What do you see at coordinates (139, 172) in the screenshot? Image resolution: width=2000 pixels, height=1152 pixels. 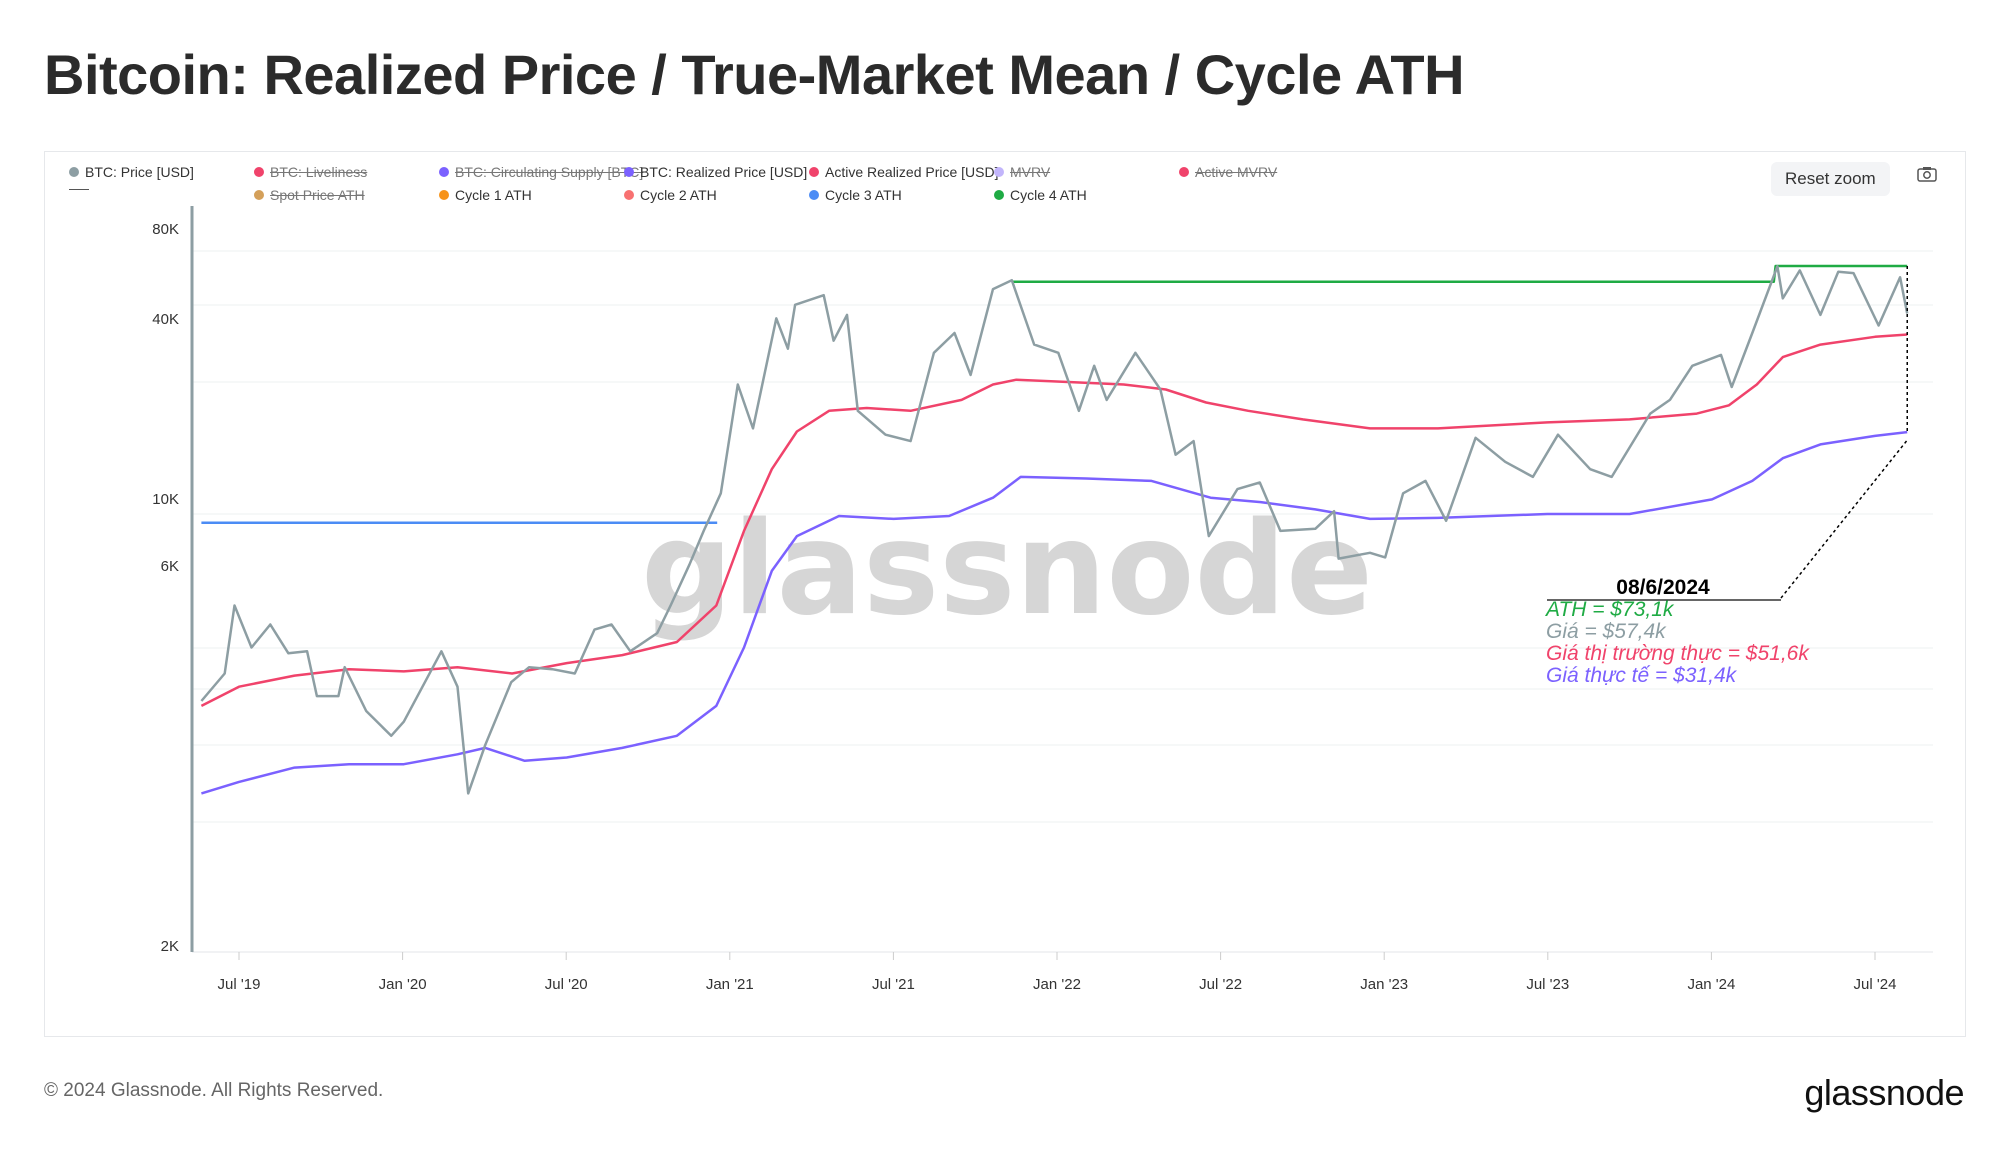 I see `legend-label: BTC: Price [USD]` at bounding box center [139, 172].